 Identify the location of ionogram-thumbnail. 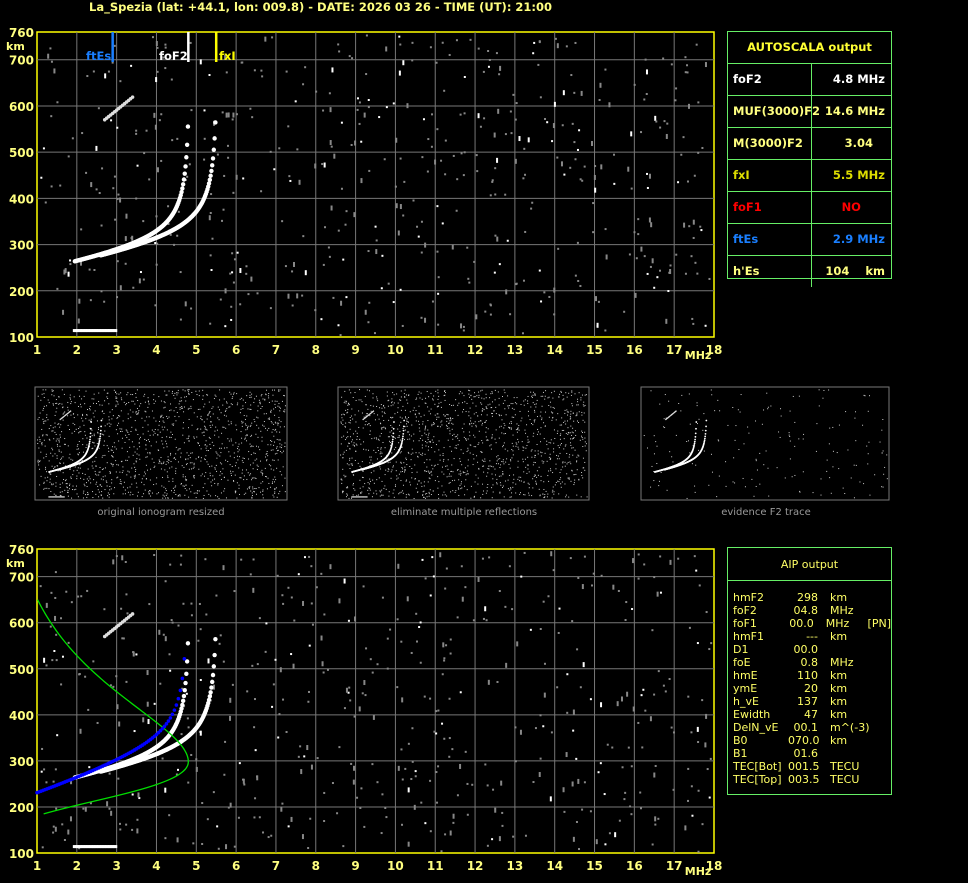
(161, 443).